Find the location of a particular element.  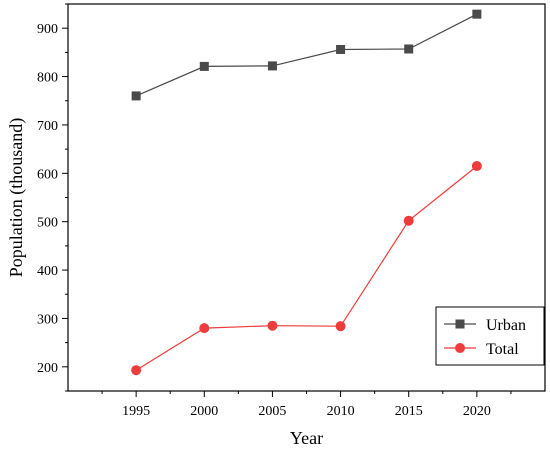

x-tick-label: 2000 is located at coordinates (204, 411).